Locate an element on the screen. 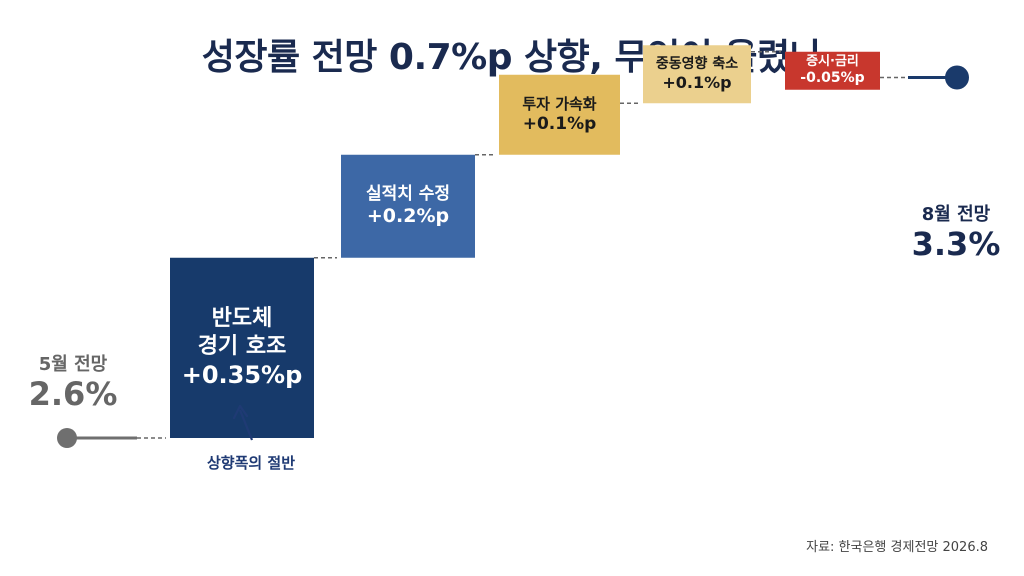 Image resolution: width=1024 pixels, height=576 pixels. start-value: 2.6% is located at coordinates (73, 394).